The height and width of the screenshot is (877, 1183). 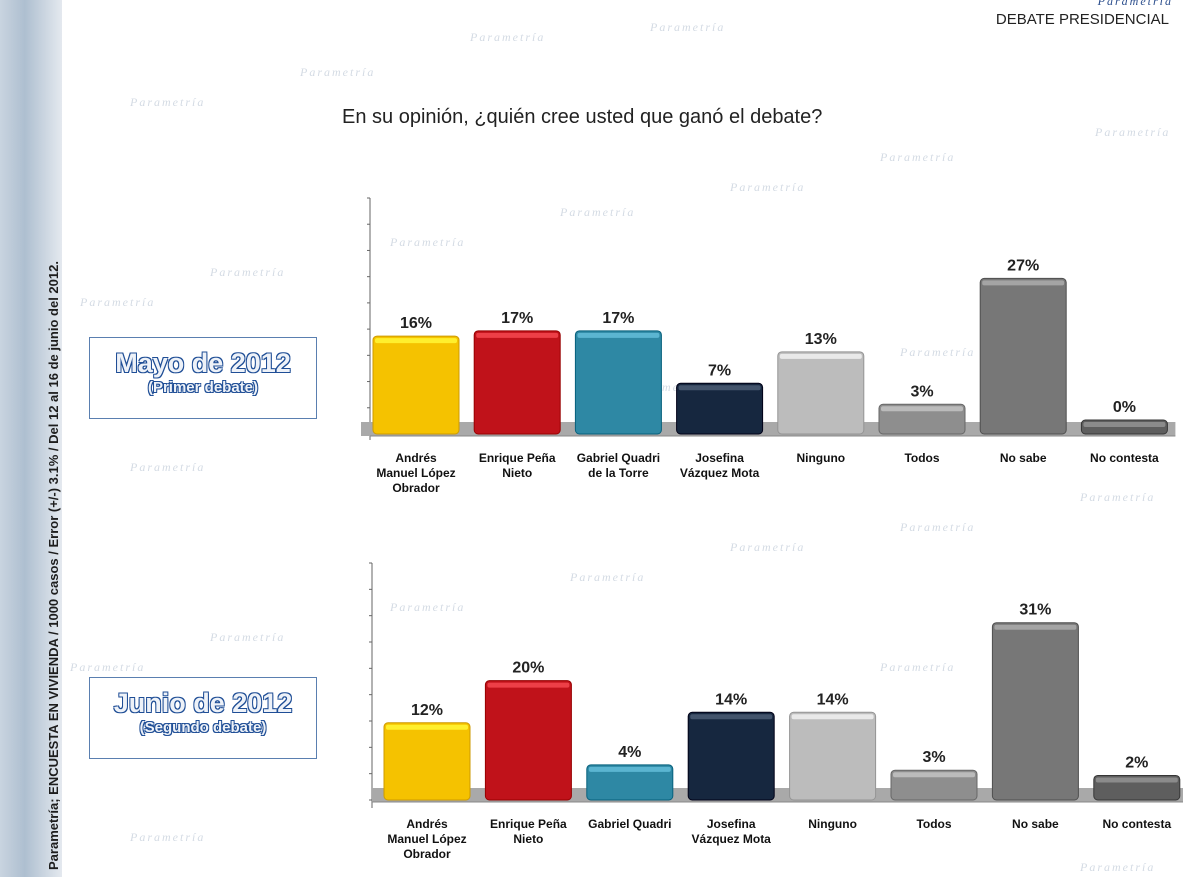 What do you see at coordinates (768, 429) in the screenshot?
I see `chart-floor` at bounding box center [768, 429].